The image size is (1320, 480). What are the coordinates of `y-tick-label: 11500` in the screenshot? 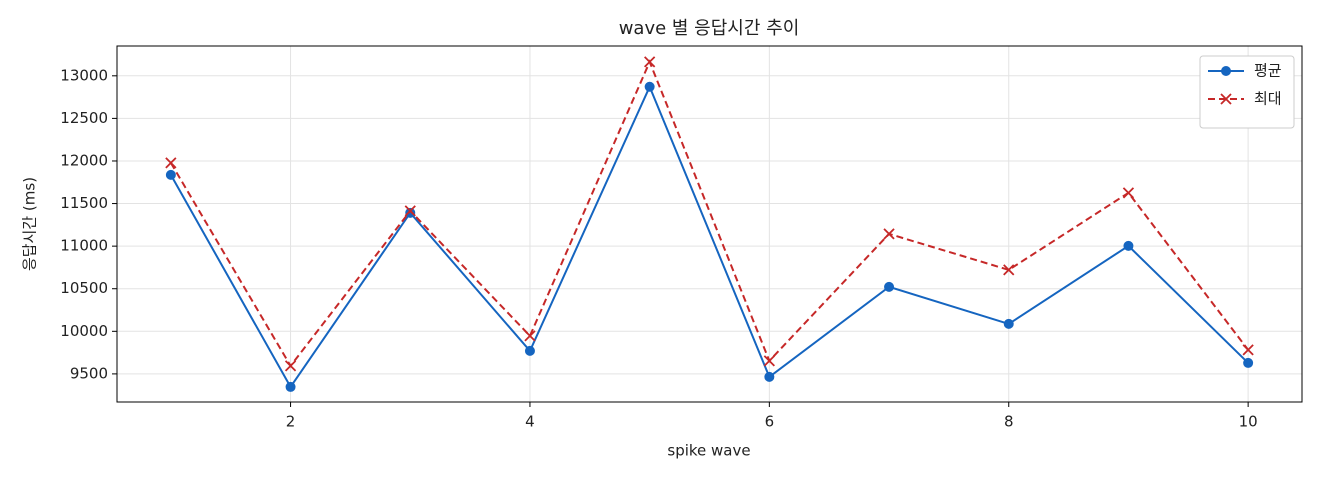 It's located at (84, 203).